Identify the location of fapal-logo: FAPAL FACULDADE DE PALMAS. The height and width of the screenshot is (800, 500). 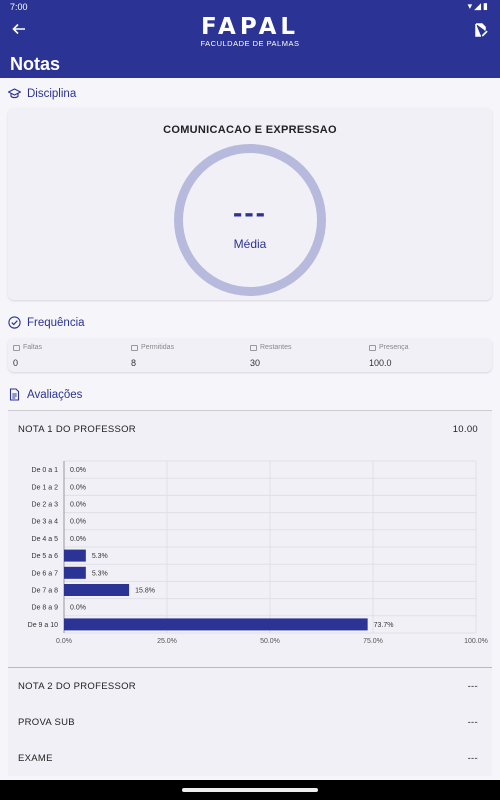
(250, 32).